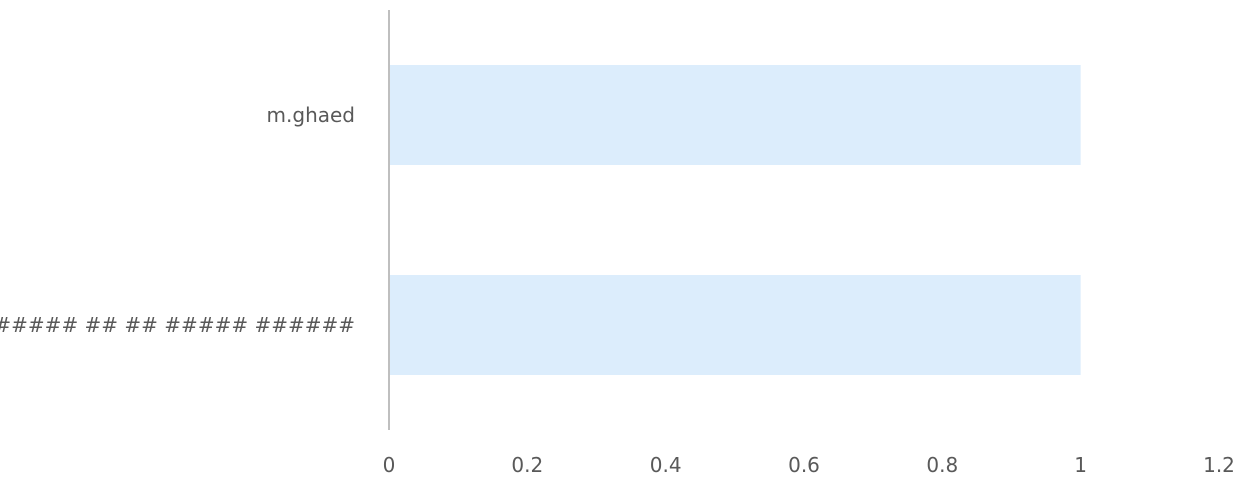 The width and height of the screenshot is (1248, 482). I want to click on x-tick-label-1: 0.2, so click(527, 465).